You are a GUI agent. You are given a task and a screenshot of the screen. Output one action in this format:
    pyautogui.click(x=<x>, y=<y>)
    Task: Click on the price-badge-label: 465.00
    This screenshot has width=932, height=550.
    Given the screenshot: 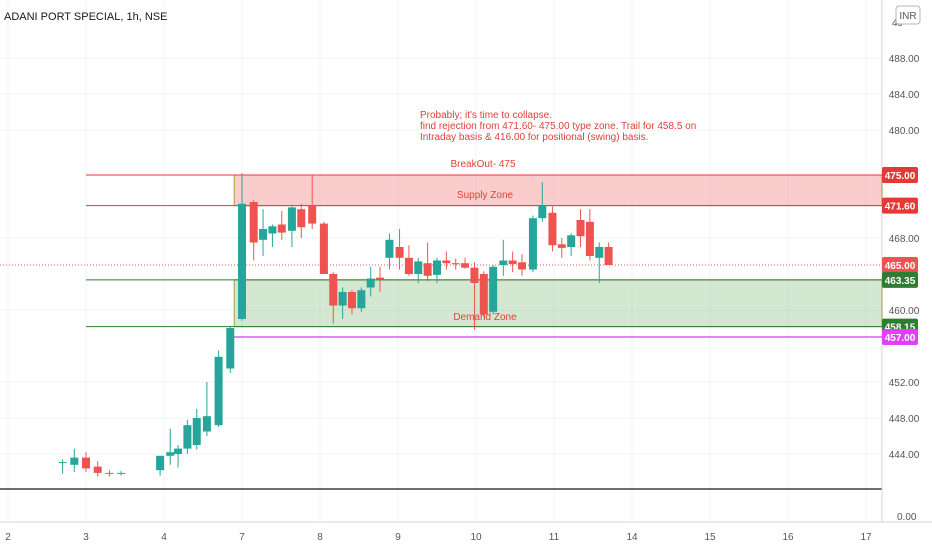 What is the action you would take?
    pyautogui.click(x=900, y=266)
    